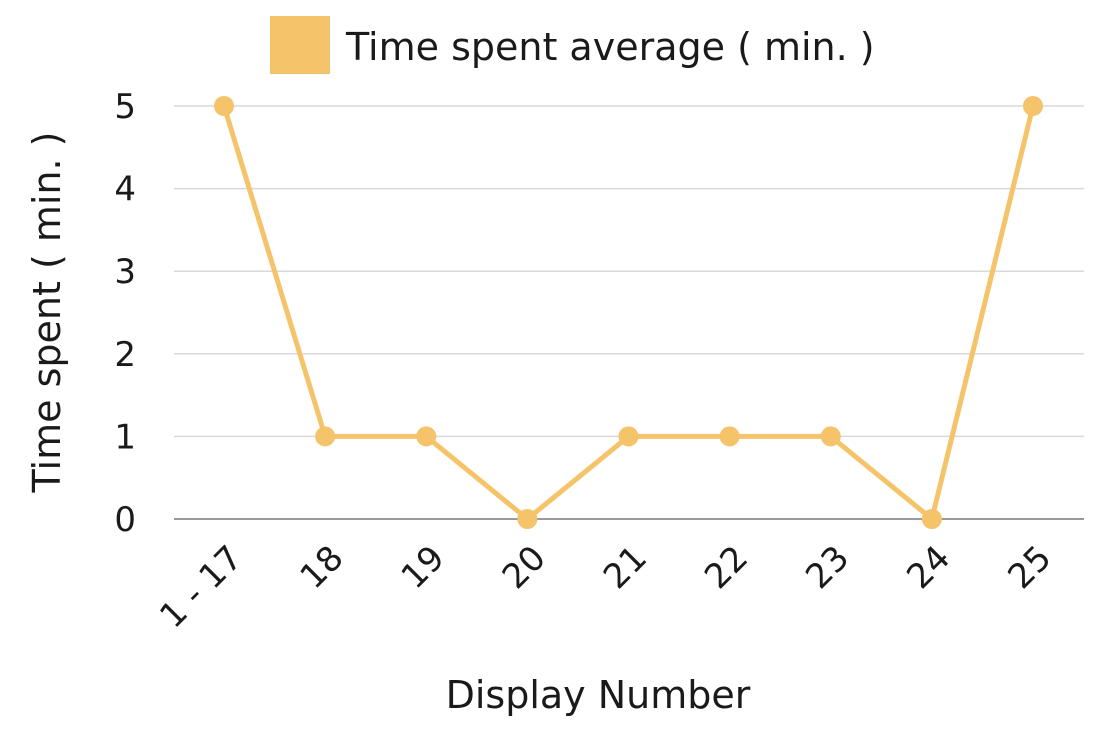 Image resolution: width=1114 pixels, height=740 pixels. Describe the element at coordinates (322, 567) in the screenshot. I see `x-tick-label: 18` at that location.